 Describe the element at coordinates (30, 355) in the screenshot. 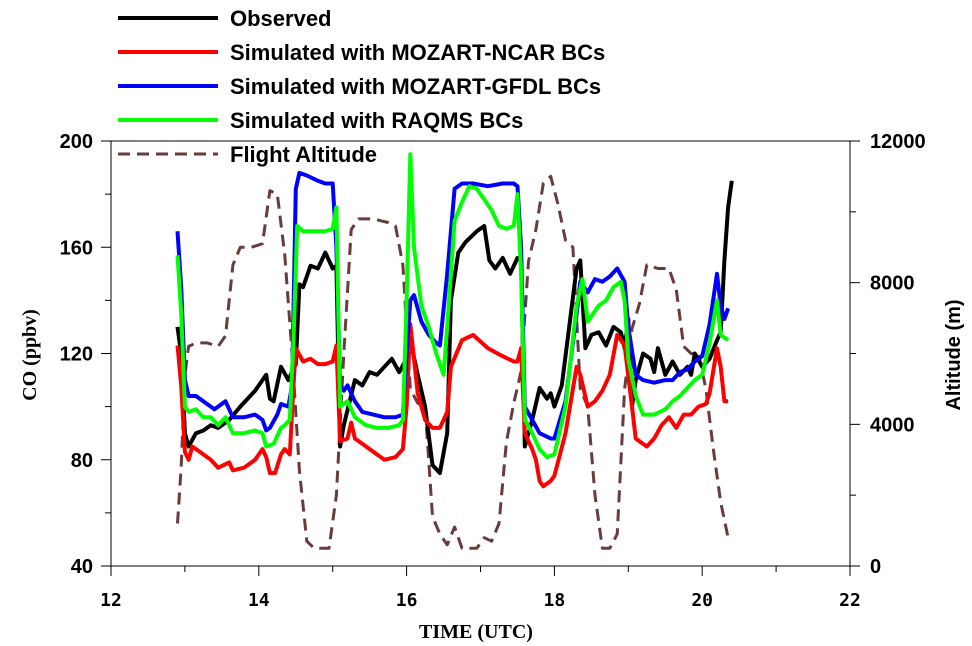

I see `y-axis-title: CO (ppbv)` at that location.